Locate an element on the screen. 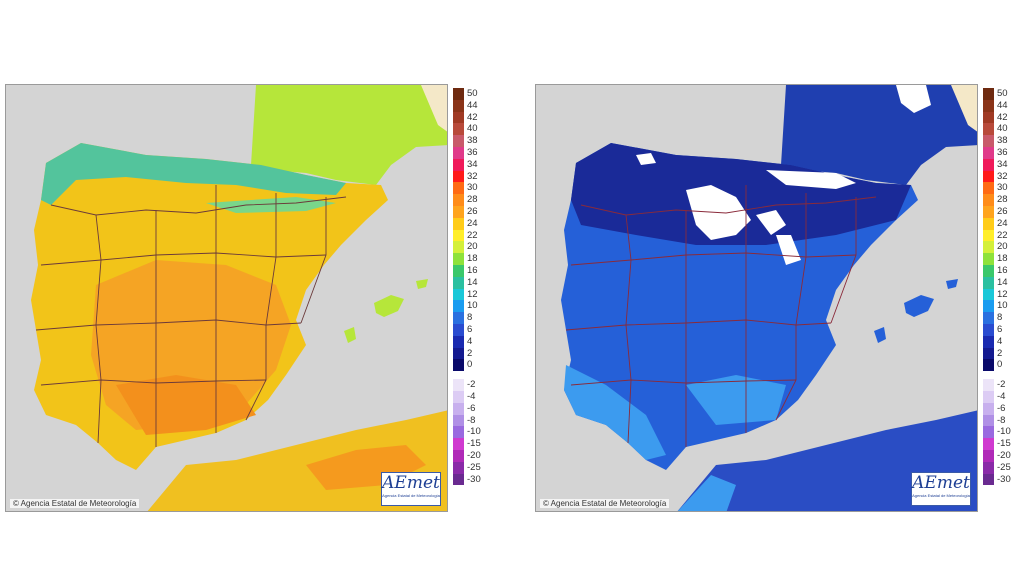 This screenshot has height=576, width=1024. legend-label: -25 is located at coordinates (1004, 467).